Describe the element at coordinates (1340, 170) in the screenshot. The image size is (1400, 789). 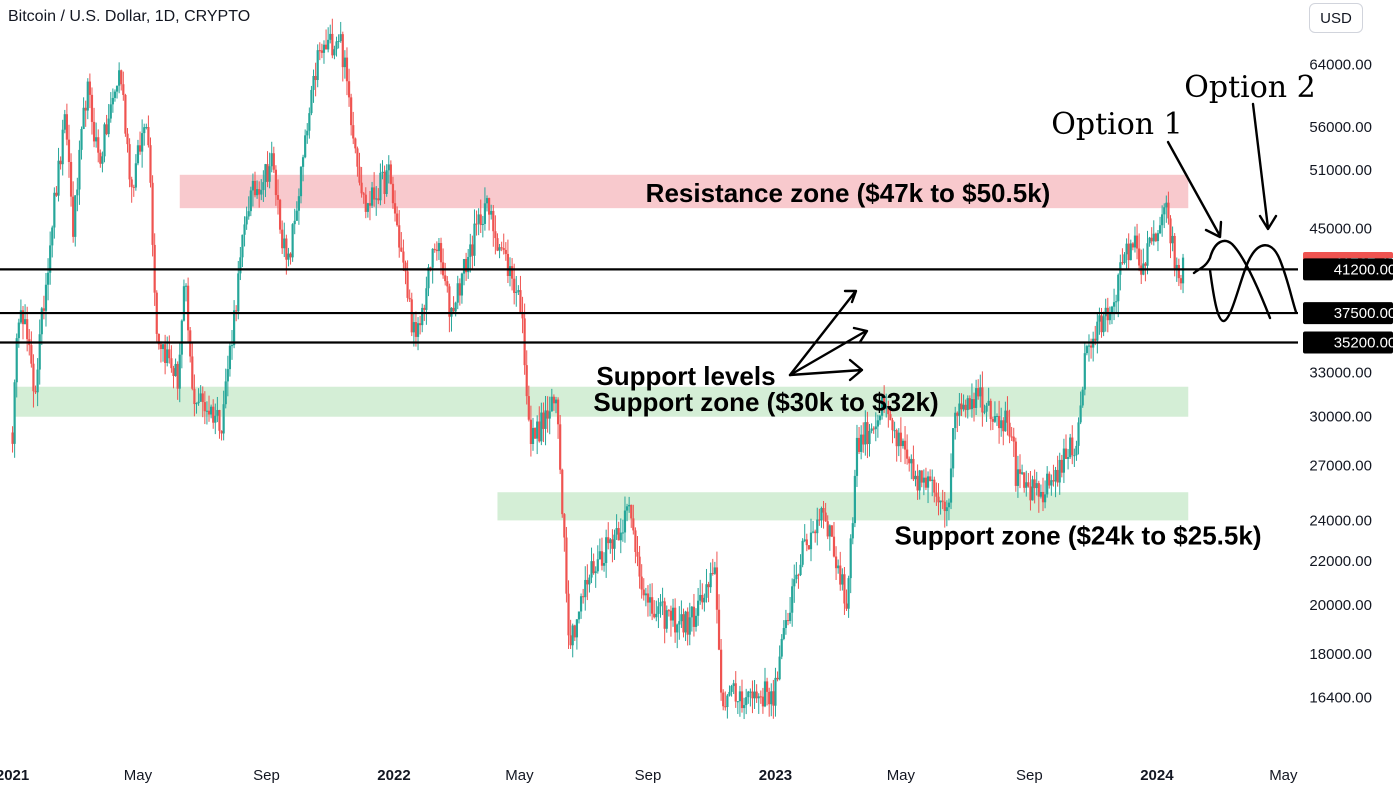
I see `y-tick-label: 51000.00` at that location.